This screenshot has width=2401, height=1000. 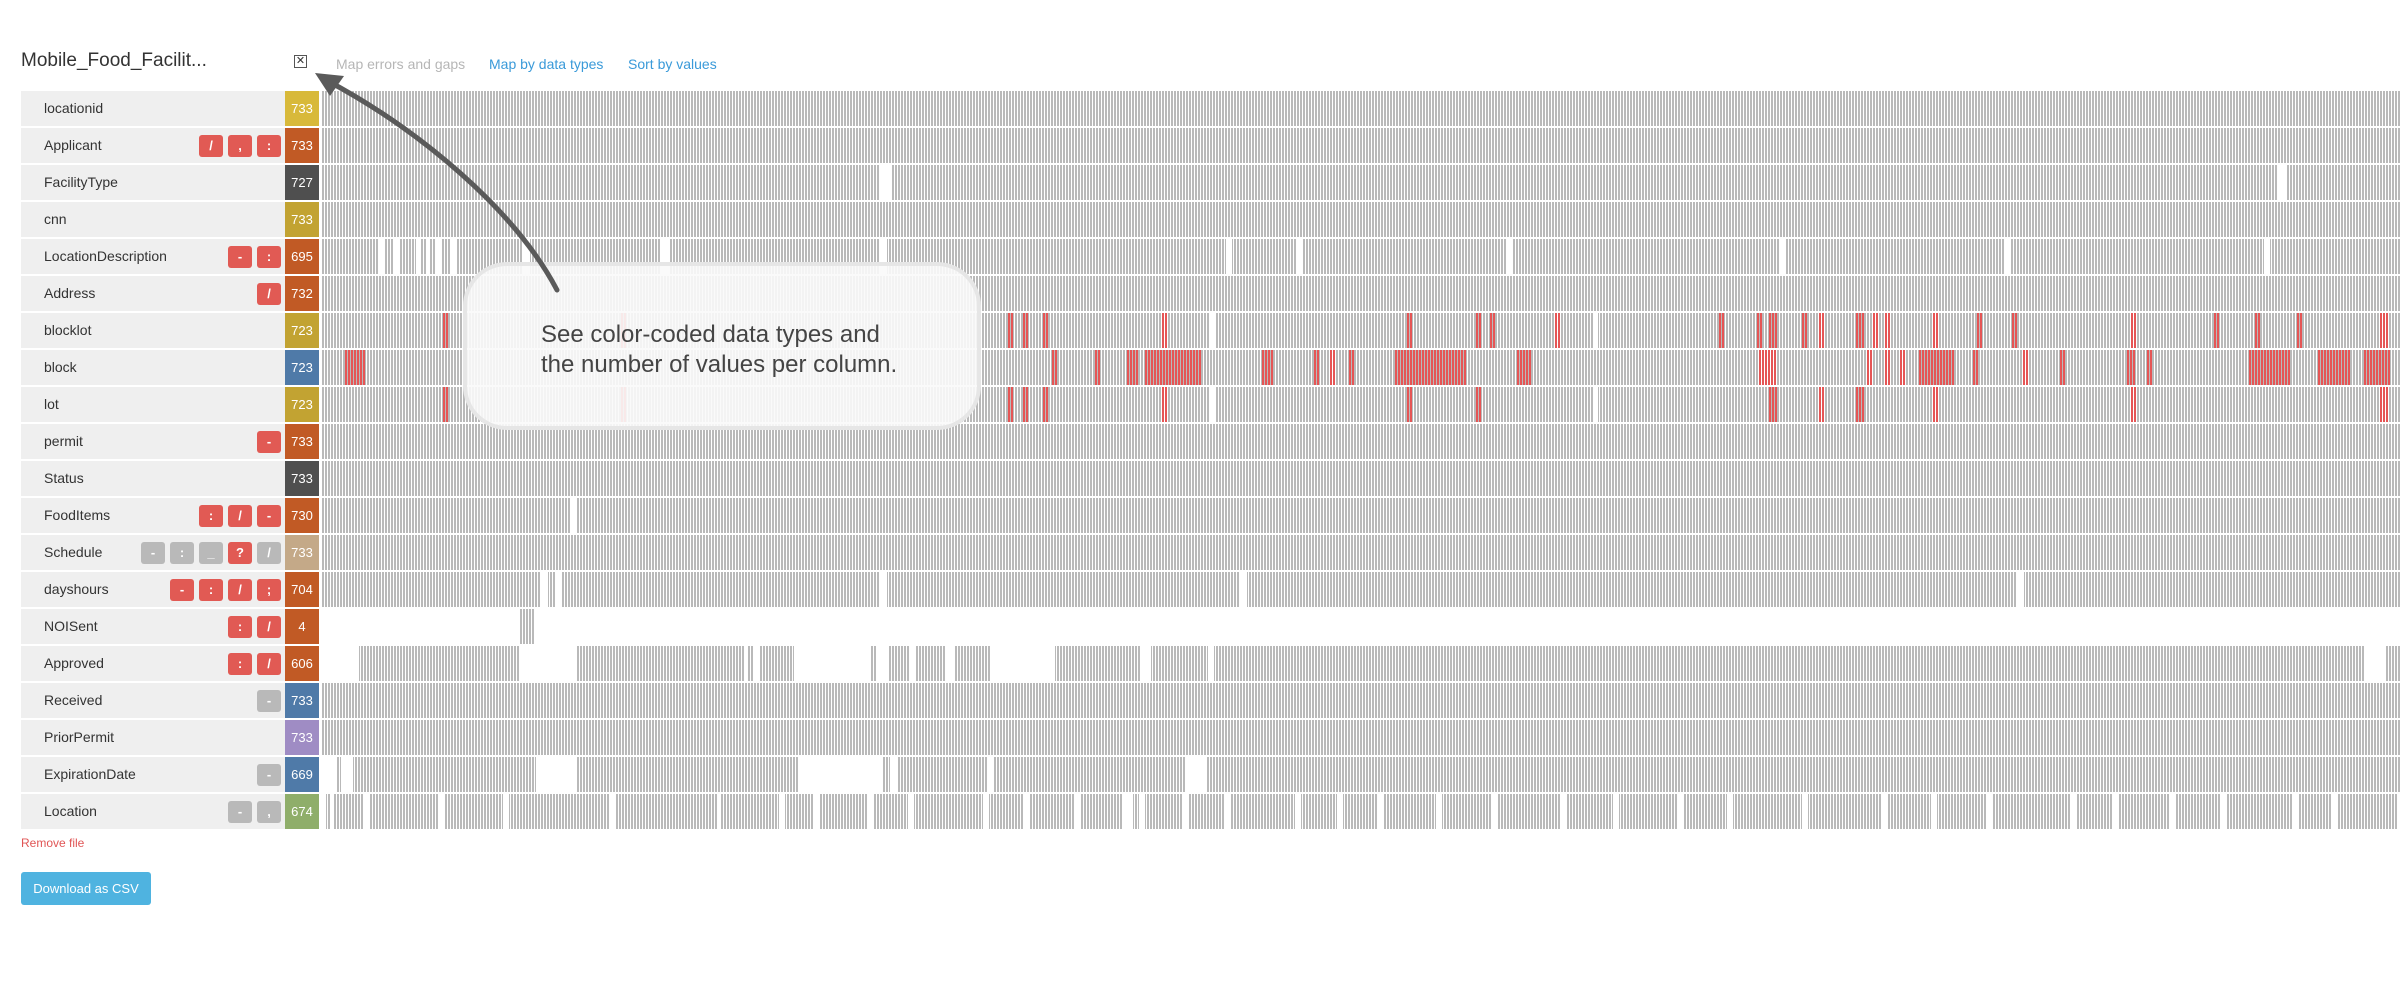 I want to click on symbol-badges: /, so click(x=269, y=294).